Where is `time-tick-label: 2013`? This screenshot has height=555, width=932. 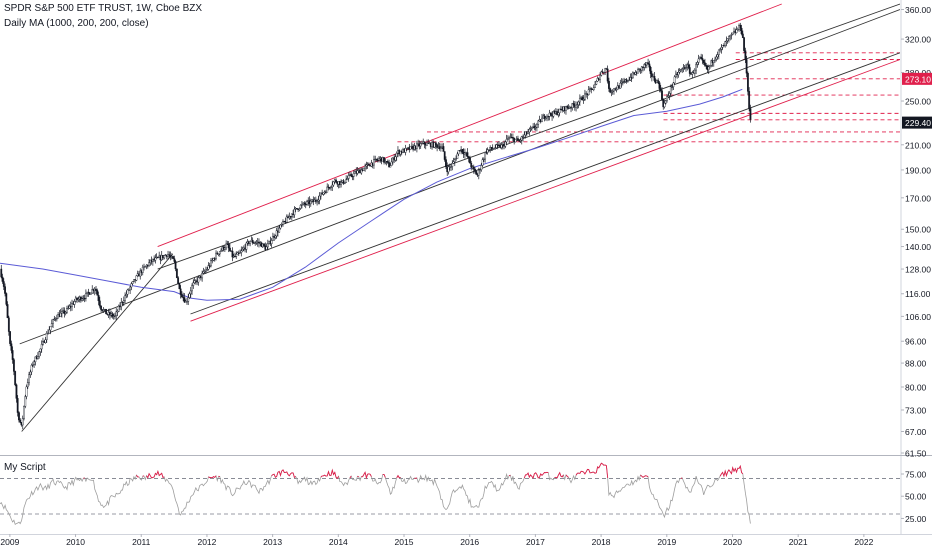 time-tick-label: 2013 is located at coordinates (272, 542).